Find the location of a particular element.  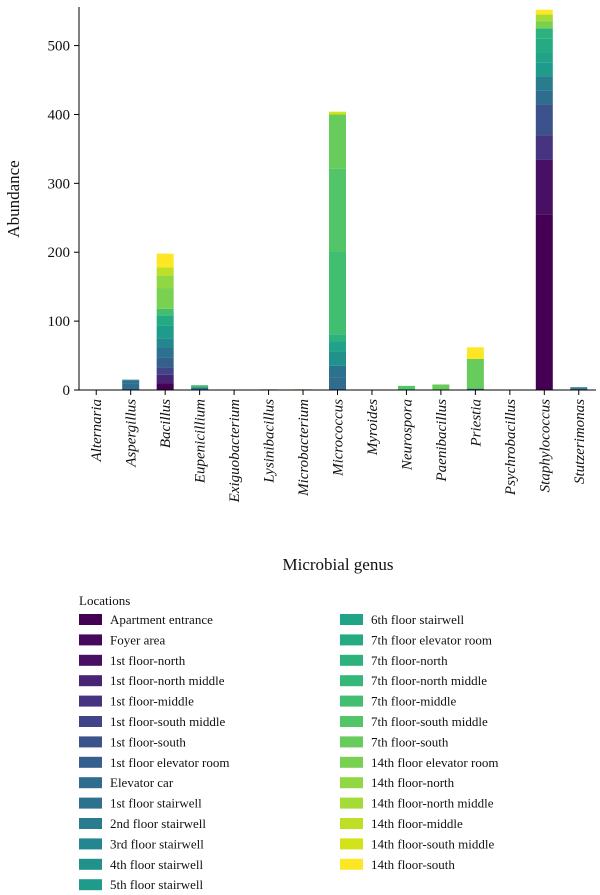

legend-label: 5th floor stairwell is located at coordinates (157, 884).